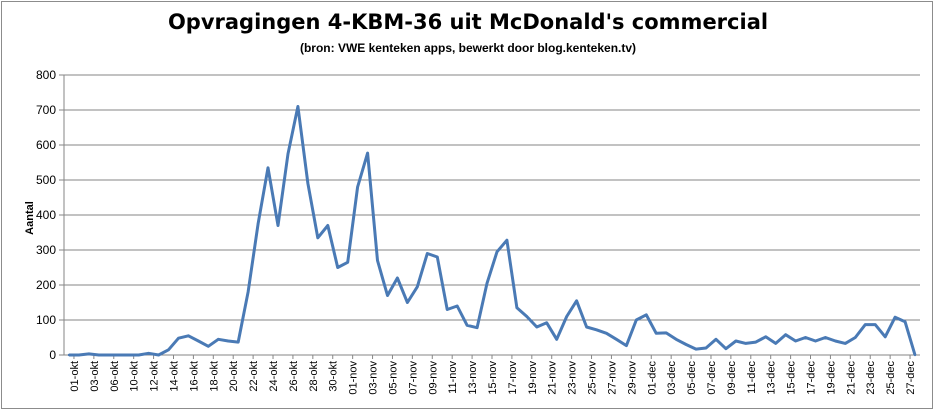 The width and height of the screenshot is (936, 412). What do you see at coordinates (772, 378) in the screenshot?
I see `x-tick-label: 13-dec` at bounding box center [772, 378].